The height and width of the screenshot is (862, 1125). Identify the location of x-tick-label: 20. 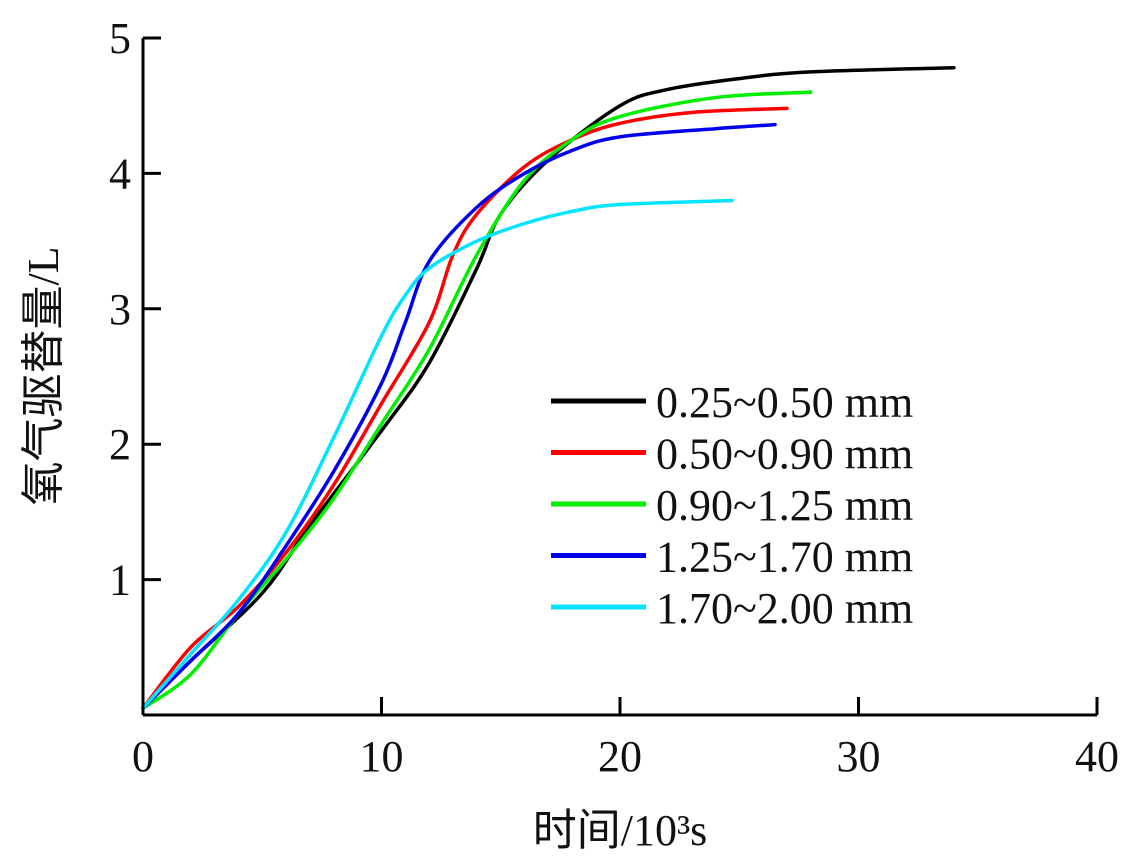
(620, 756).